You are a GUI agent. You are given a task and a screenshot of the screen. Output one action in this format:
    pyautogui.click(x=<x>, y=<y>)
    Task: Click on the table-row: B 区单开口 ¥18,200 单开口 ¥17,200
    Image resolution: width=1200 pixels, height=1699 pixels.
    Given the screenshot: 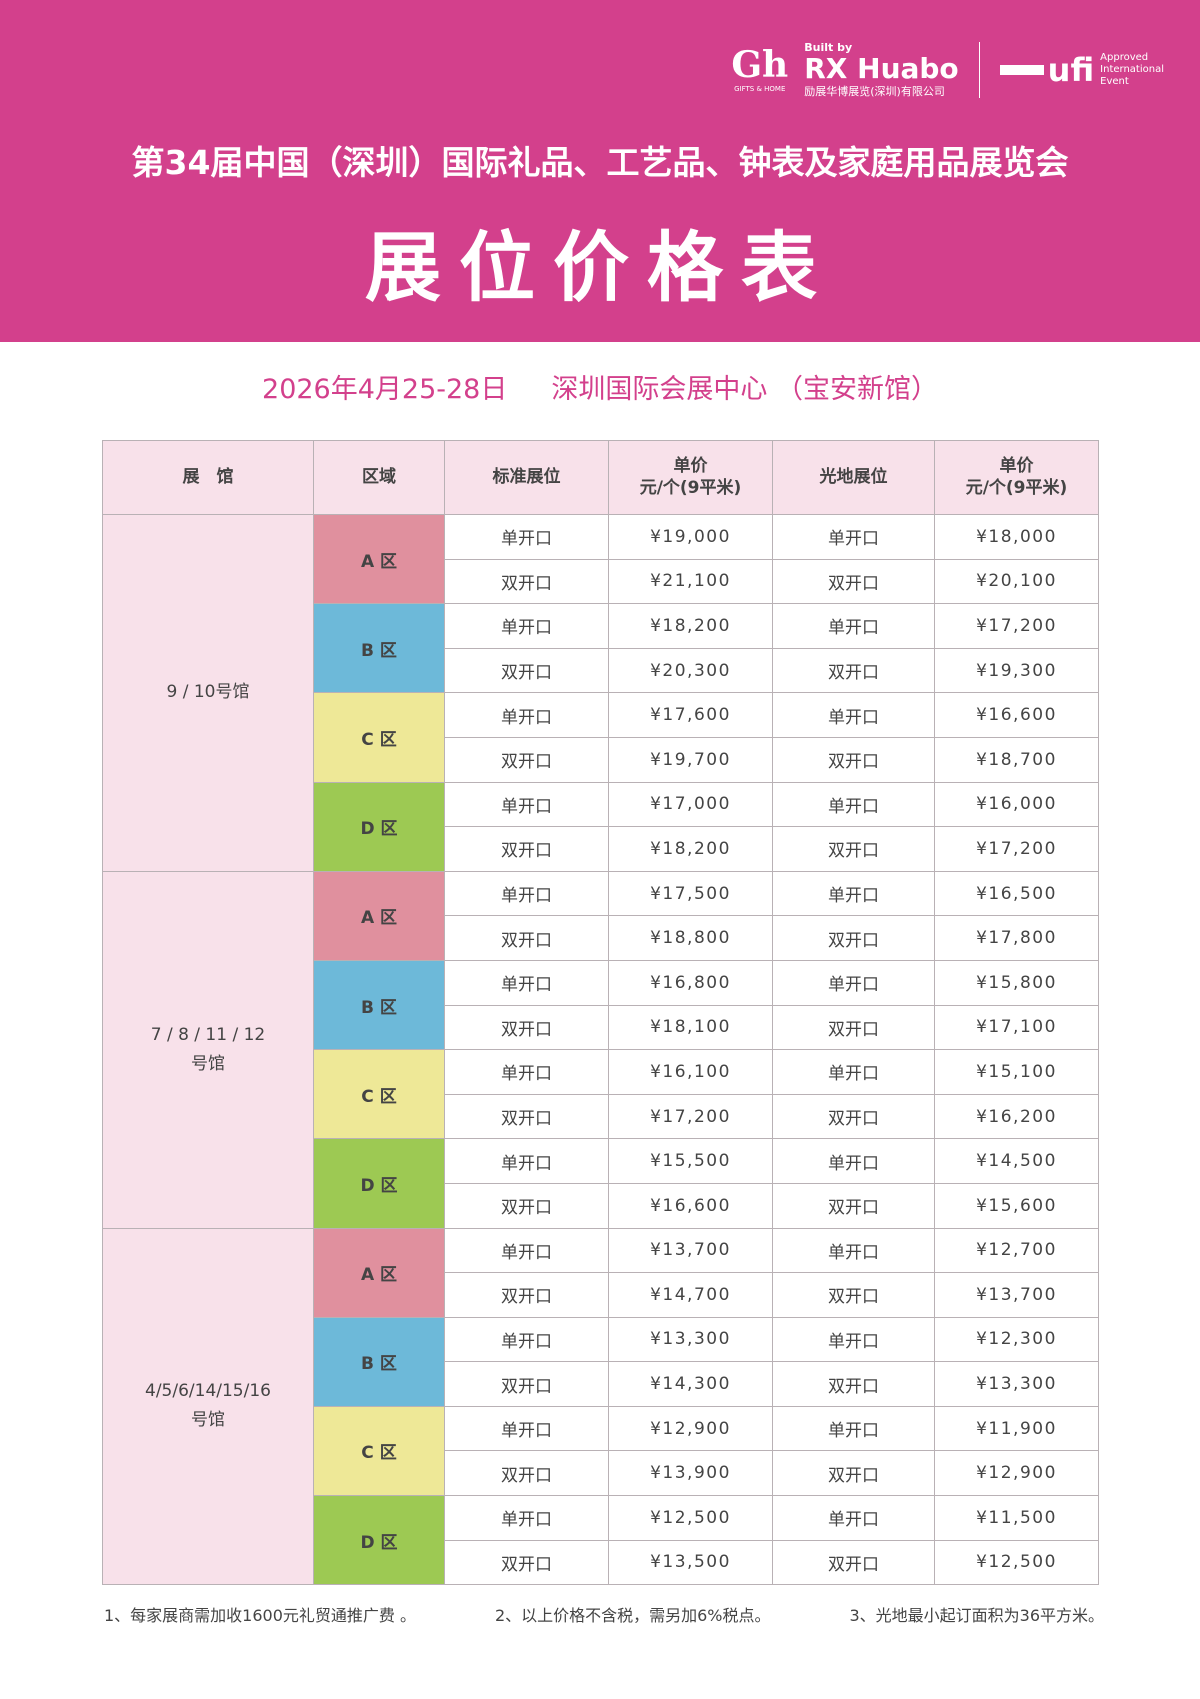 What is the action you would take?
    pyautogui.click(x=601, y=648)
    